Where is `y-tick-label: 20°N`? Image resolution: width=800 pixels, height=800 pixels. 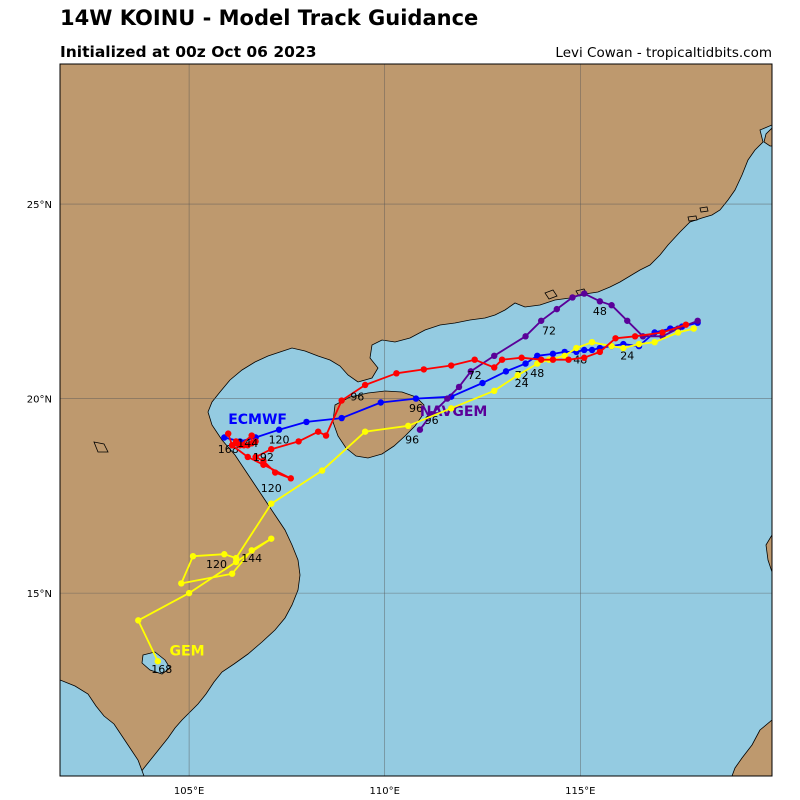 y-tick-label: 20°N is located at coordinates (39, 400).